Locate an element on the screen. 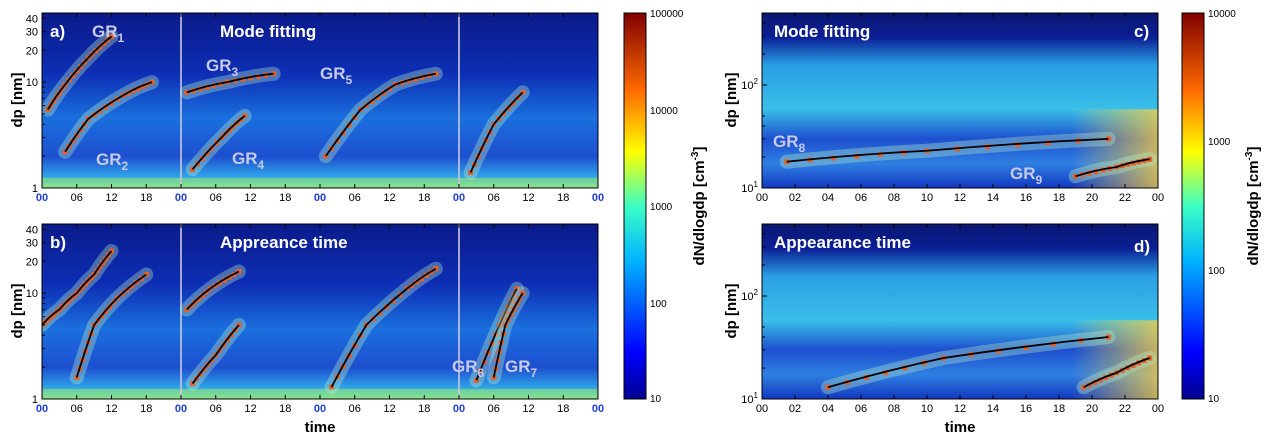  y-tick-label: 10² is located at coordinates (749, 295).